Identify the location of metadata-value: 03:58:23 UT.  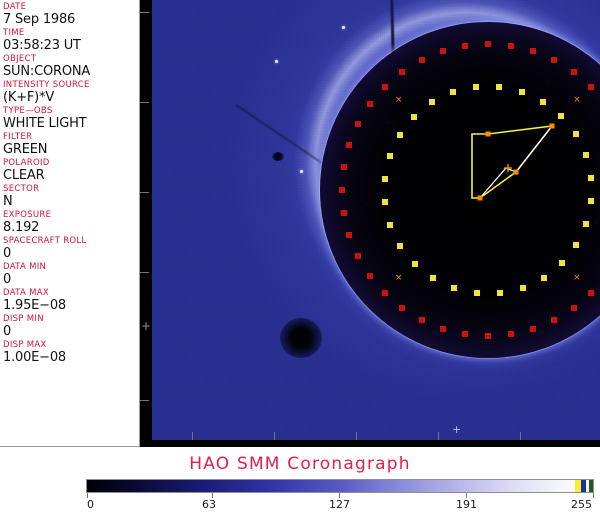
(42, 45).